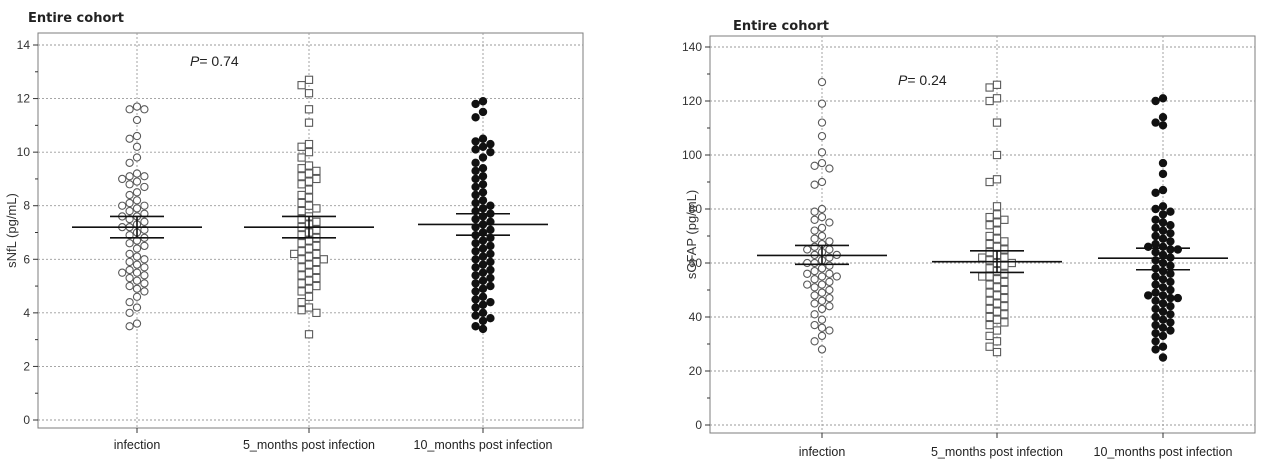 This screenshot has width=1280, height=471. Describe the element at coordinates (698, 425) in the screenshot. I see `y-tick-label: 0` at that location.